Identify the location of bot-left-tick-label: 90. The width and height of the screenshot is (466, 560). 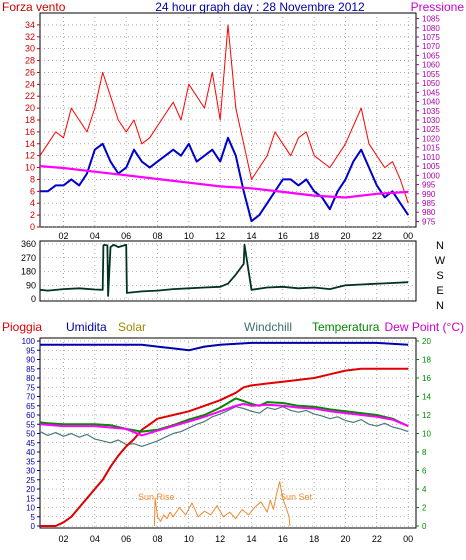
(30, 360).